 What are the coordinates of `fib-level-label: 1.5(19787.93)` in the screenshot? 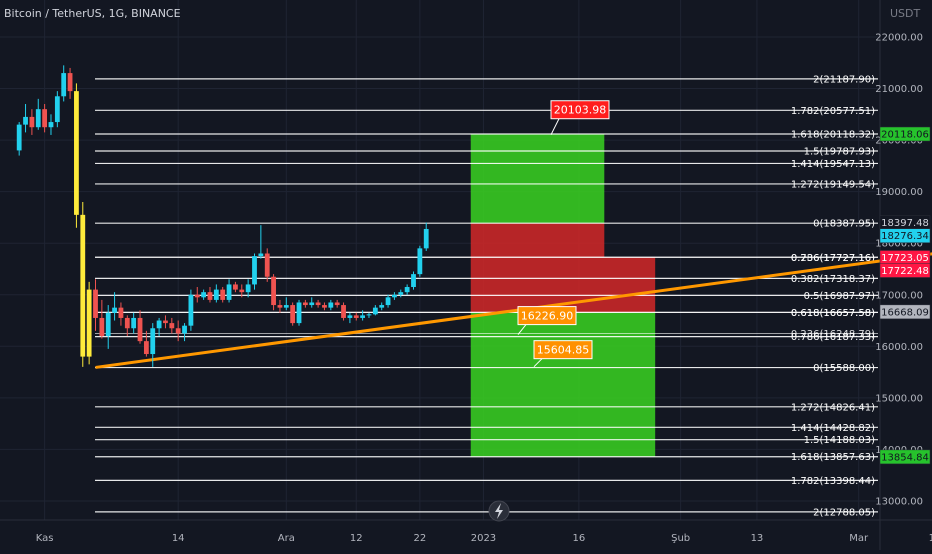 It's located at (840, 152).